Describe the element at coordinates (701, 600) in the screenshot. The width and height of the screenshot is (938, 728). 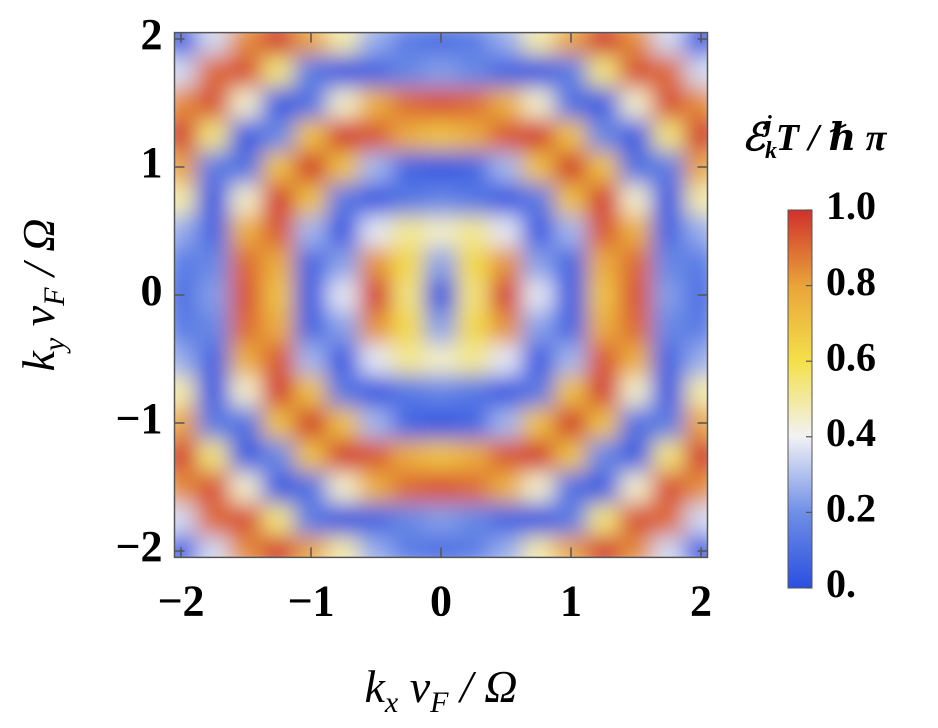
I see `x-tick-label: 2` at that location.